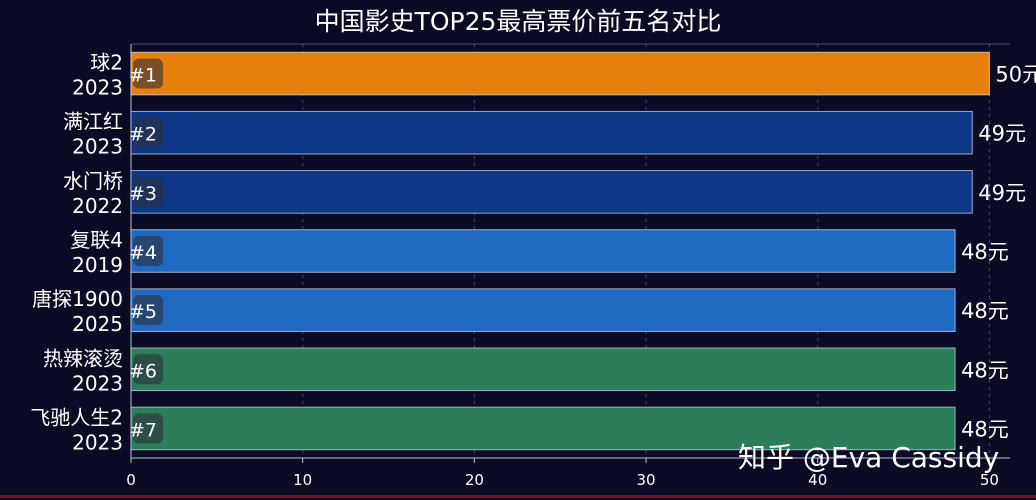 The width and height of the screenshot is (1036, 500). Describe the element at coordinates (96, 240) in the screenshot. I see `category-name-label: 复联4` at that location.